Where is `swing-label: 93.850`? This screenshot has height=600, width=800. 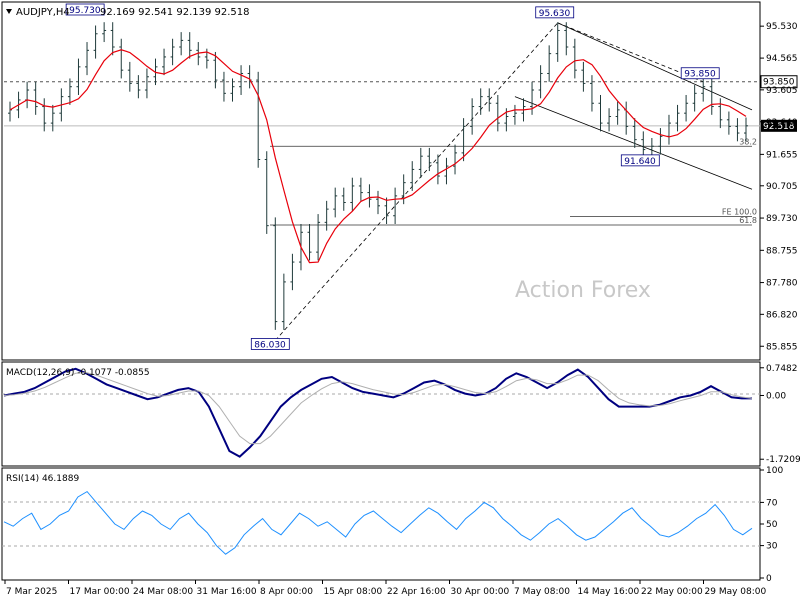 swing-label: 93.850 is located at coordinates (700, 75).